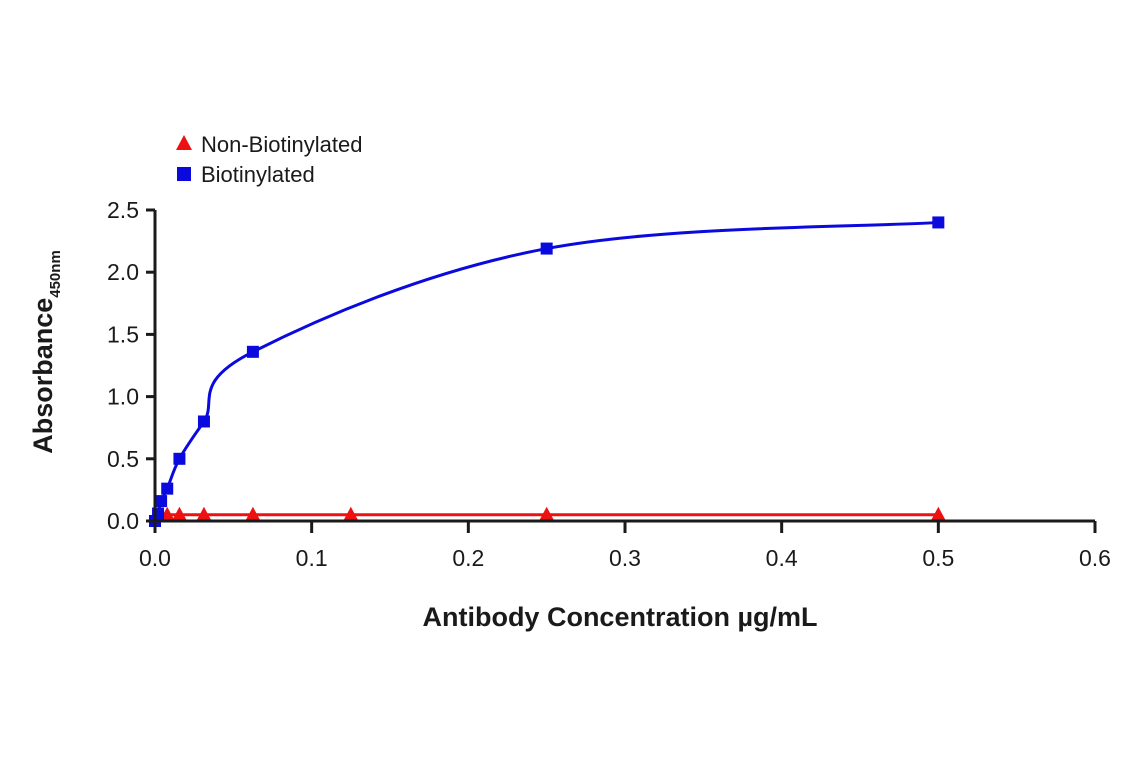 This screenshot has height=768, width=1141. What do you see at coordinates (184, 174) in the screenshot?
I see `square-marker-icon` at bounding box center [184, 174].